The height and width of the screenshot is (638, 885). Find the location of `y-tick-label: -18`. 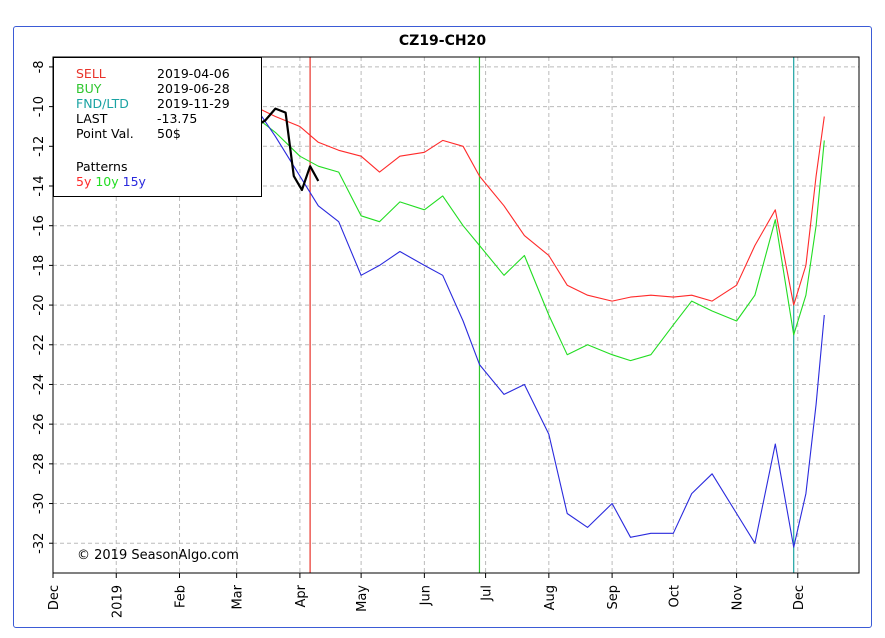

y-tick-label: -18 is located at coordinates (39, 265).